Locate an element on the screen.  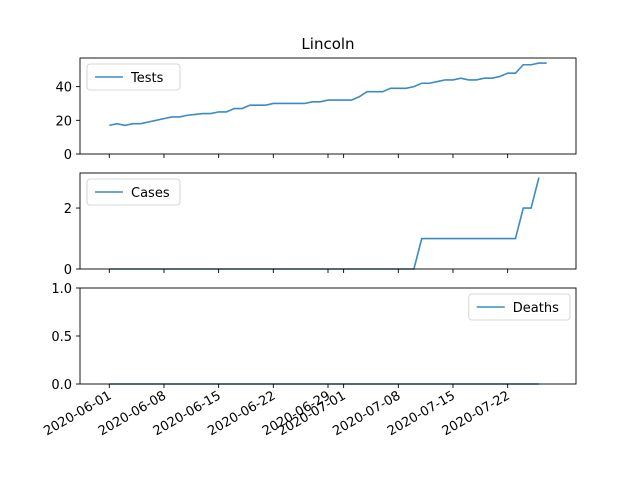
y-tick-label: 0.0 is located at coordinates (61, 385).